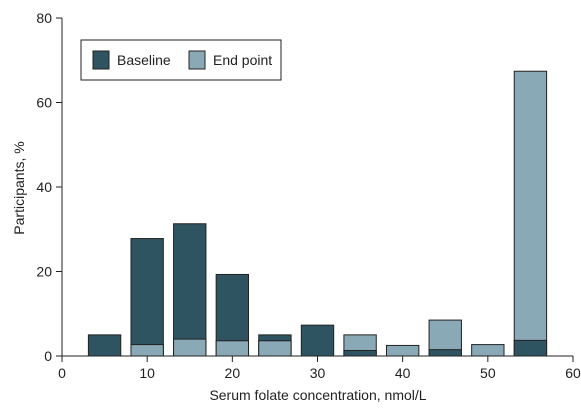  What do you see at coordinates (242, 60) in the screenshot?
I see `legend-label-endpoint: End point` at bounding box center [242, 60].